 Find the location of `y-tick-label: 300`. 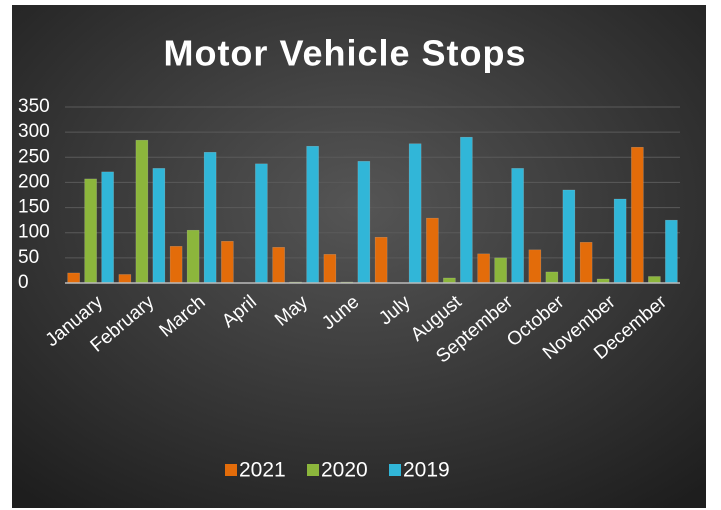

y-tick-label: 300 is located at coordinates (34, 131).